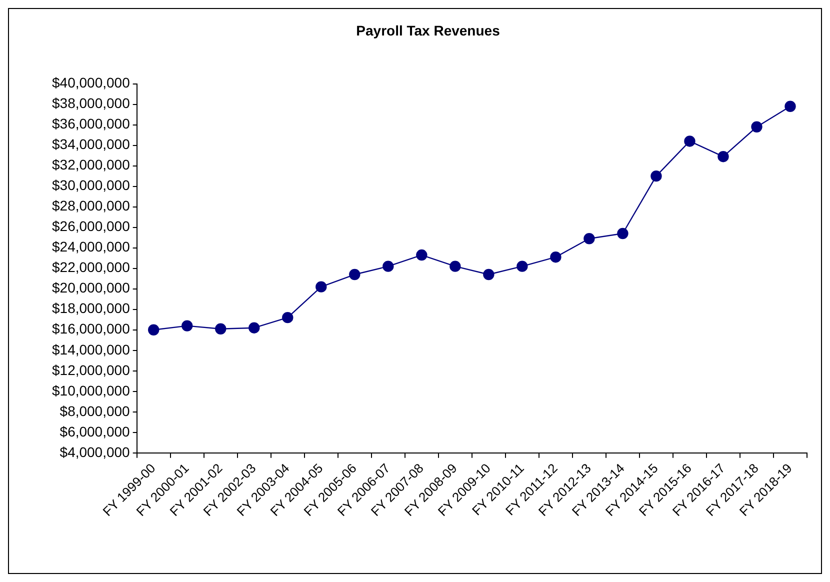  Describe the element at coordinates (95, 410) in the screenshot. I see `y-tick-label: $8,000,000` at that location.